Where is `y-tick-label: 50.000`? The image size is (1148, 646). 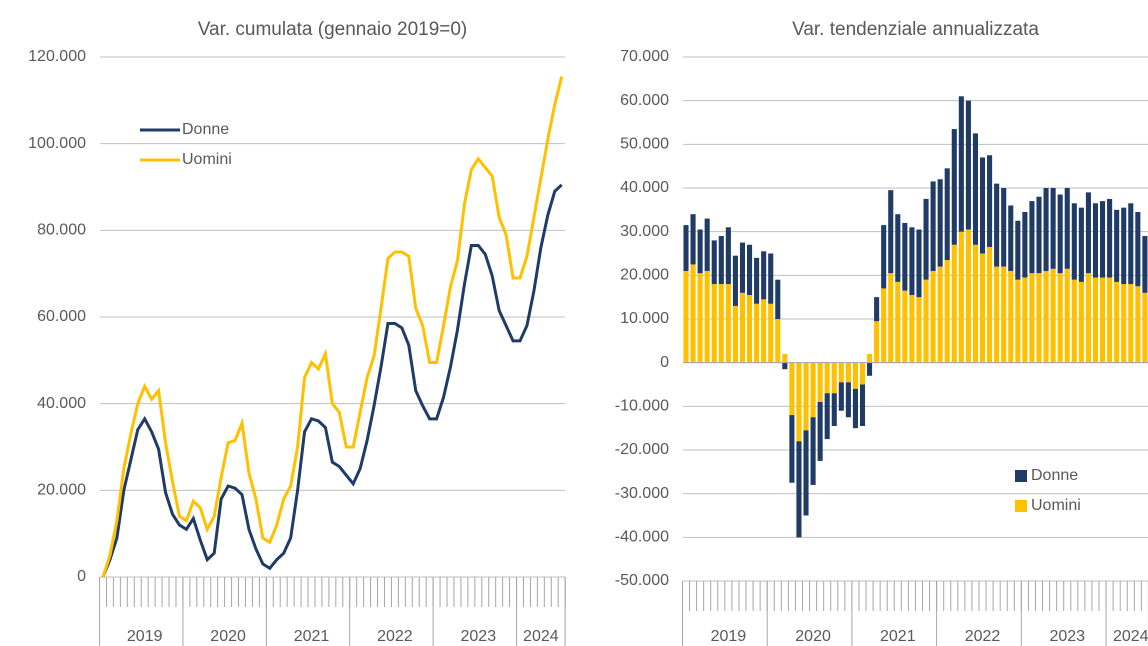
y-tick-label: 50.000 is located at coordinates (644, 144).